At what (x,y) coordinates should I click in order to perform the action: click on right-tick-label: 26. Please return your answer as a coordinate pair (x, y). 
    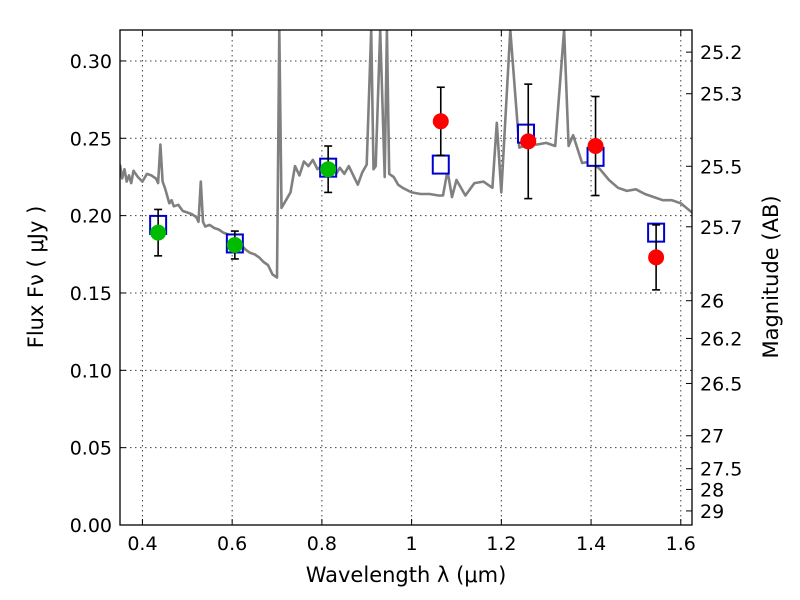
    Looking at the image, I should click on (712, 302).